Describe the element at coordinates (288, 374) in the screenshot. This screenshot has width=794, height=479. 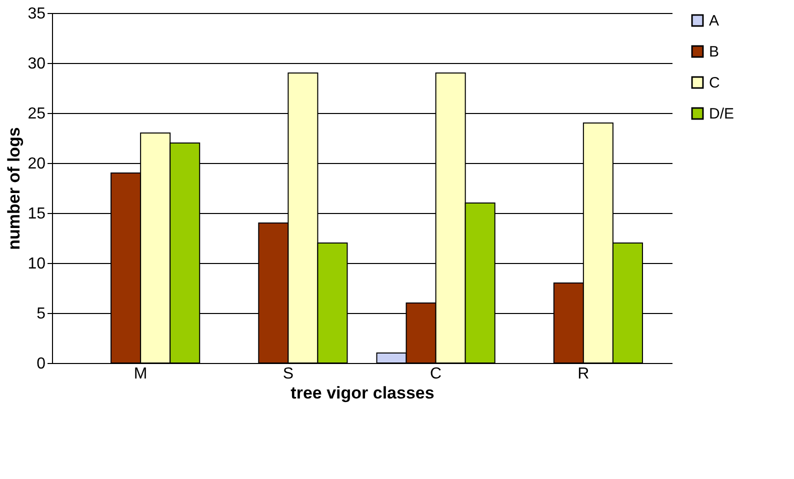
I see `x-tick-label: S` at that location.